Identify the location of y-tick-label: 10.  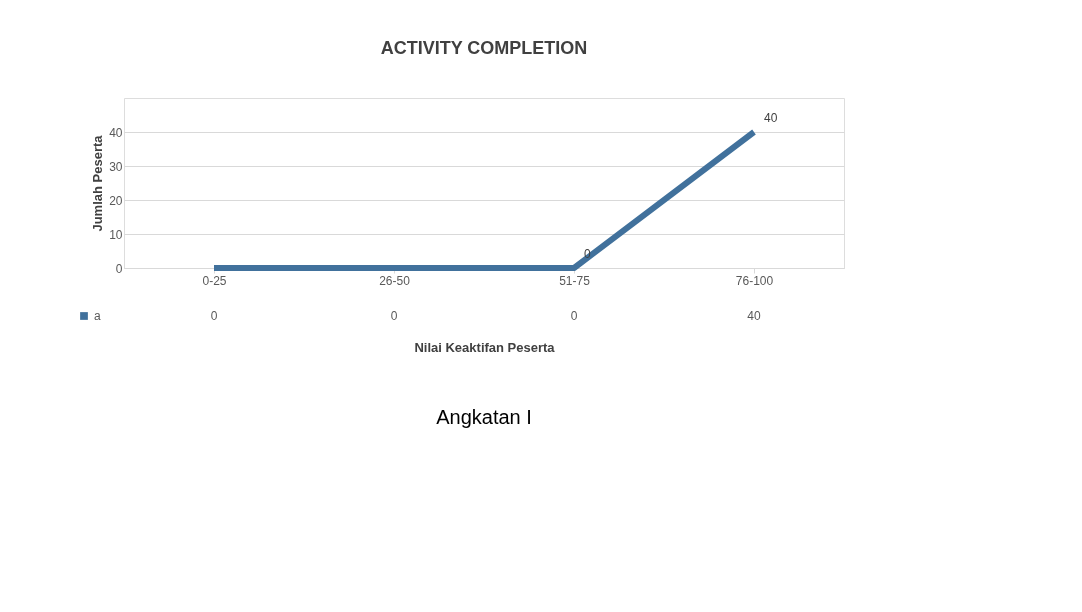
(116, 234).